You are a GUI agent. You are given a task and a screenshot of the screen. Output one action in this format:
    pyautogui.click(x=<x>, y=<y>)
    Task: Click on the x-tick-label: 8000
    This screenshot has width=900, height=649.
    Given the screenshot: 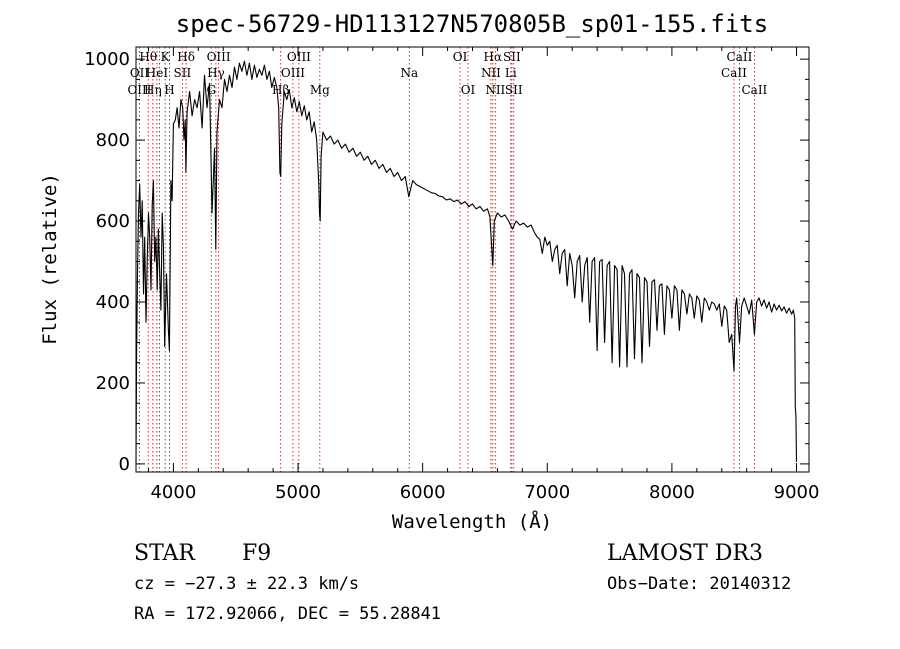 What is the action you would take?
    pyautogui.click(x=672, y=492)
    